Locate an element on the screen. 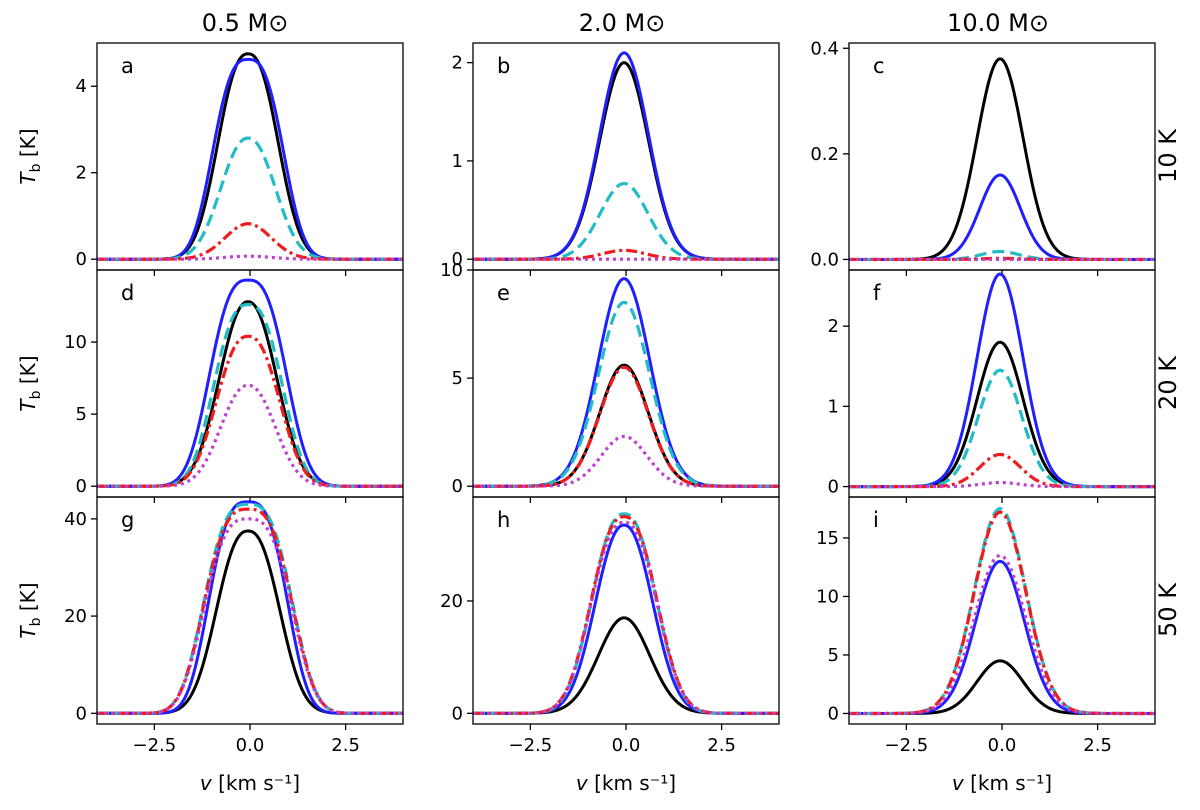 The image size is (1200, 810). column-title-0: 0.5 M⊙ is located at coordinates (245, 23).